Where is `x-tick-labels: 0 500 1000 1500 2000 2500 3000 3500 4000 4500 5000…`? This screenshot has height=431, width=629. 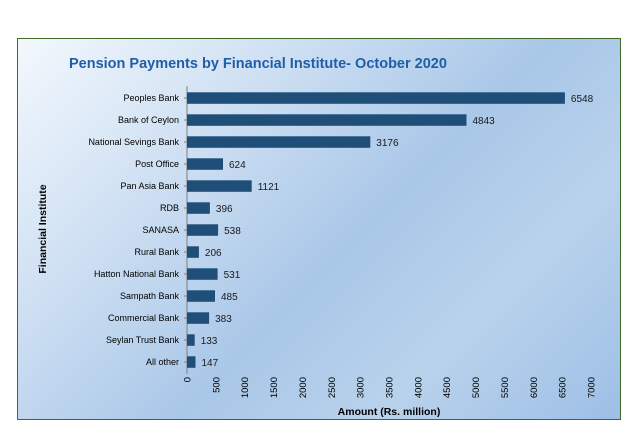
x-tick-labels: 0 500 1000 1500 2000 2500 3000 3500 4000 4500 5000… is located at coordinates (390, 387).